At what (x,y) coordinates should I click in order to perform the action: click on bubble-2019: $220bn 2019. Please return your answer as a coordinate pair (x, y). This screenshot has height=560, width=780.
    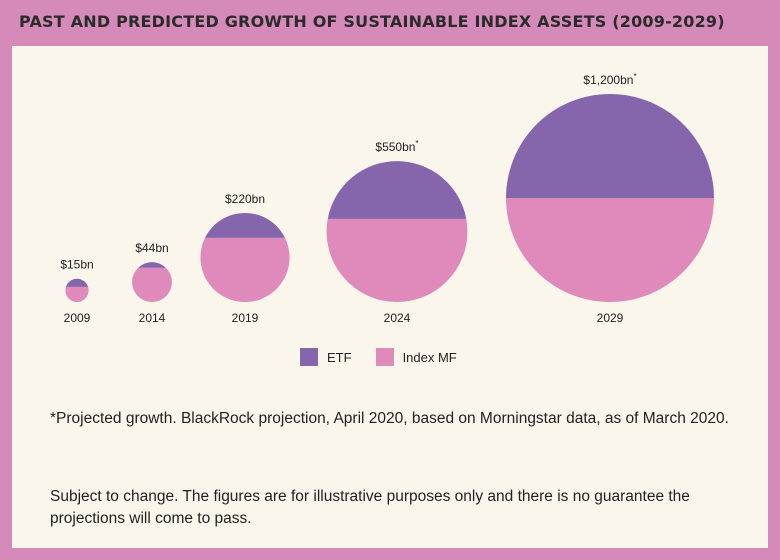
    Looking at the image, I should click on (245, 258).